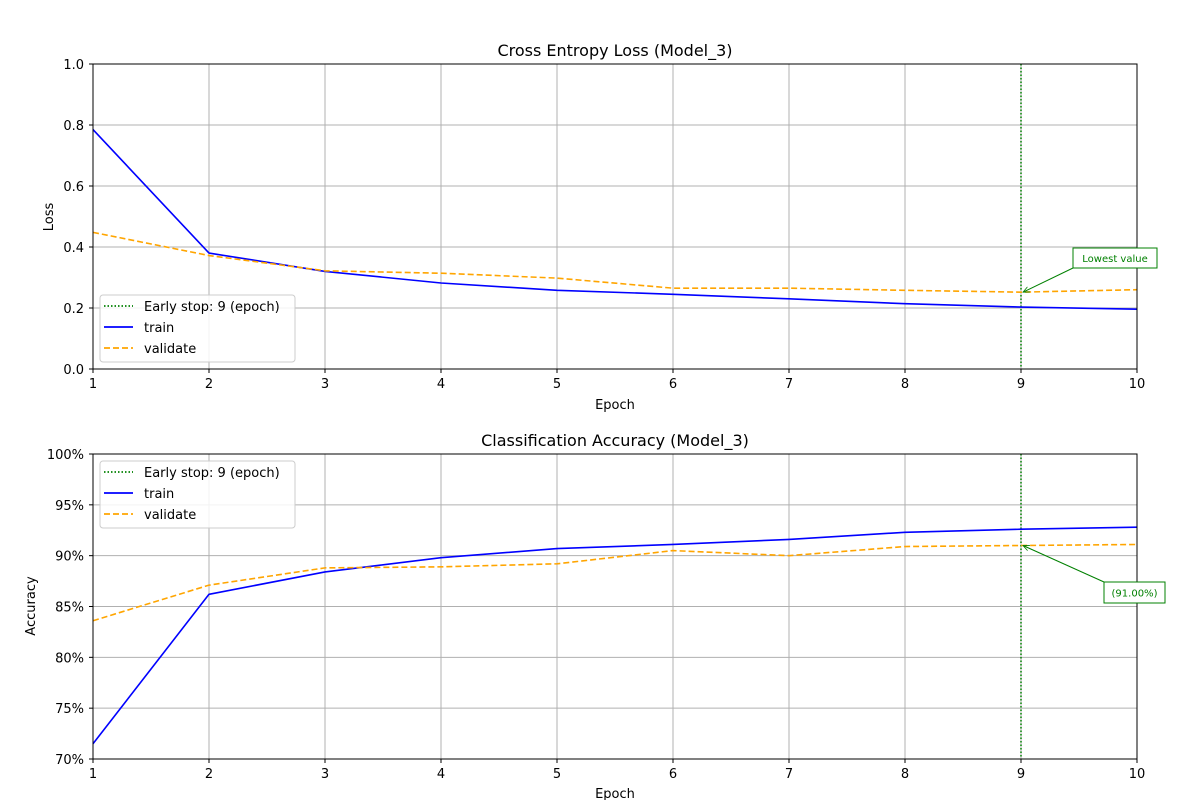  I want to click on loss-y-axis-label: Loss, so click(49, 217).